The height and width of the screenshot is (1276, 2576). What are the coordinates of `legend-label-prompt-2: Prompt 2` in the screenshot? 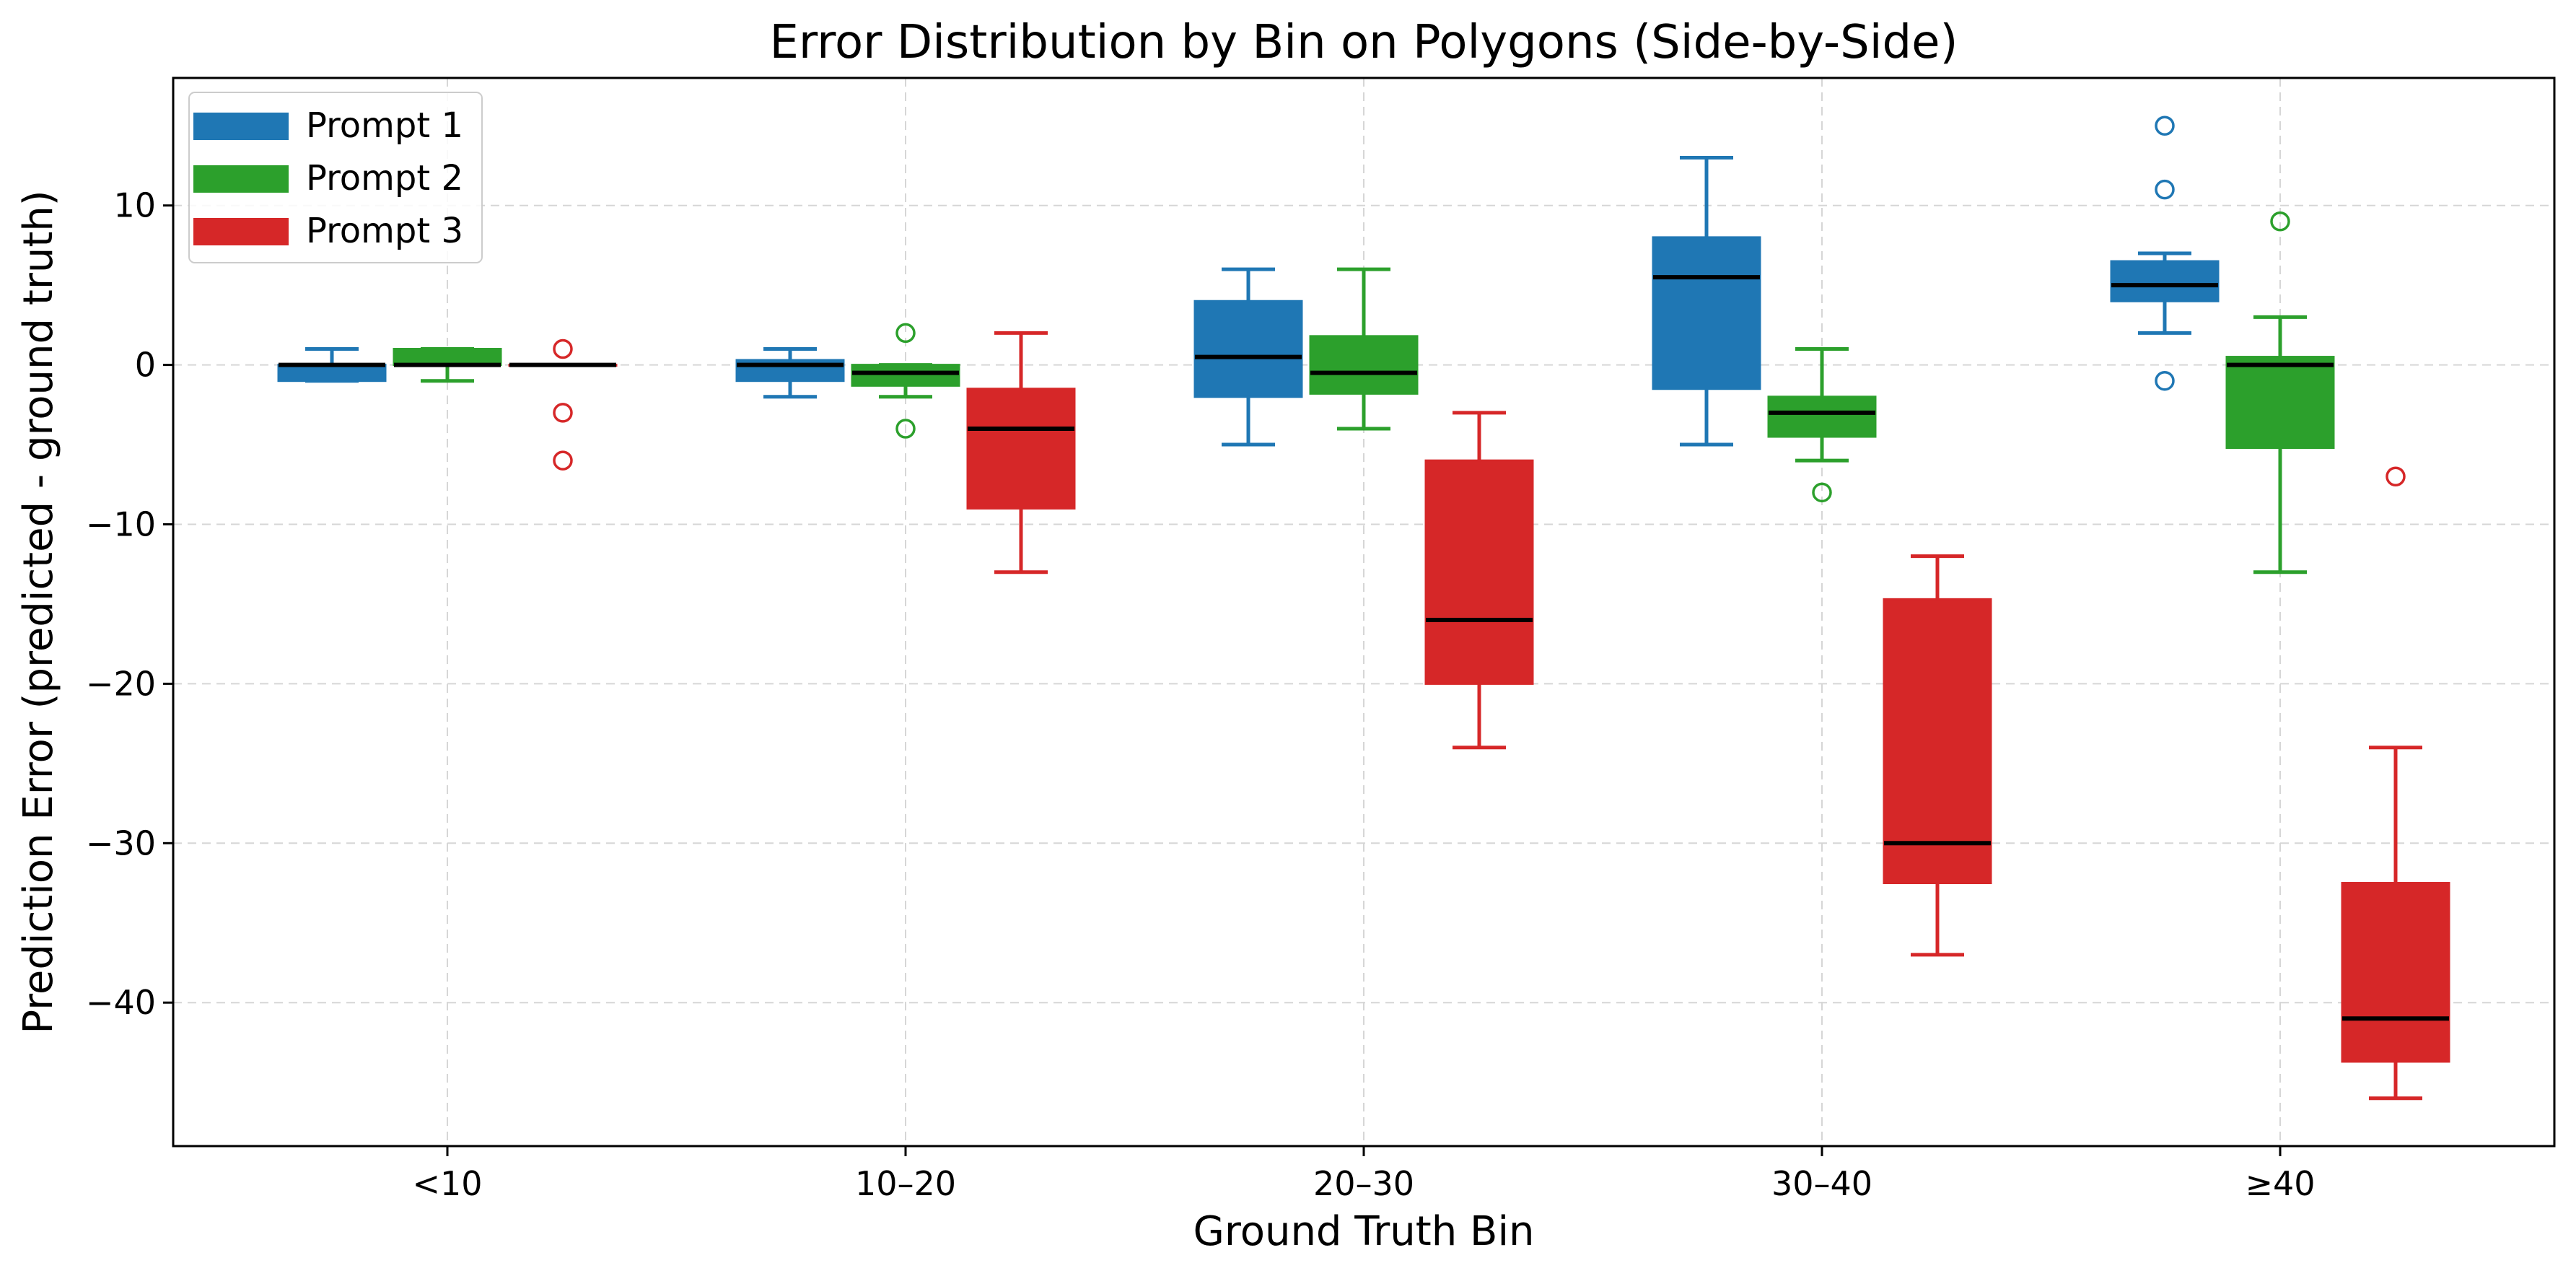 It's located at (384, 178).